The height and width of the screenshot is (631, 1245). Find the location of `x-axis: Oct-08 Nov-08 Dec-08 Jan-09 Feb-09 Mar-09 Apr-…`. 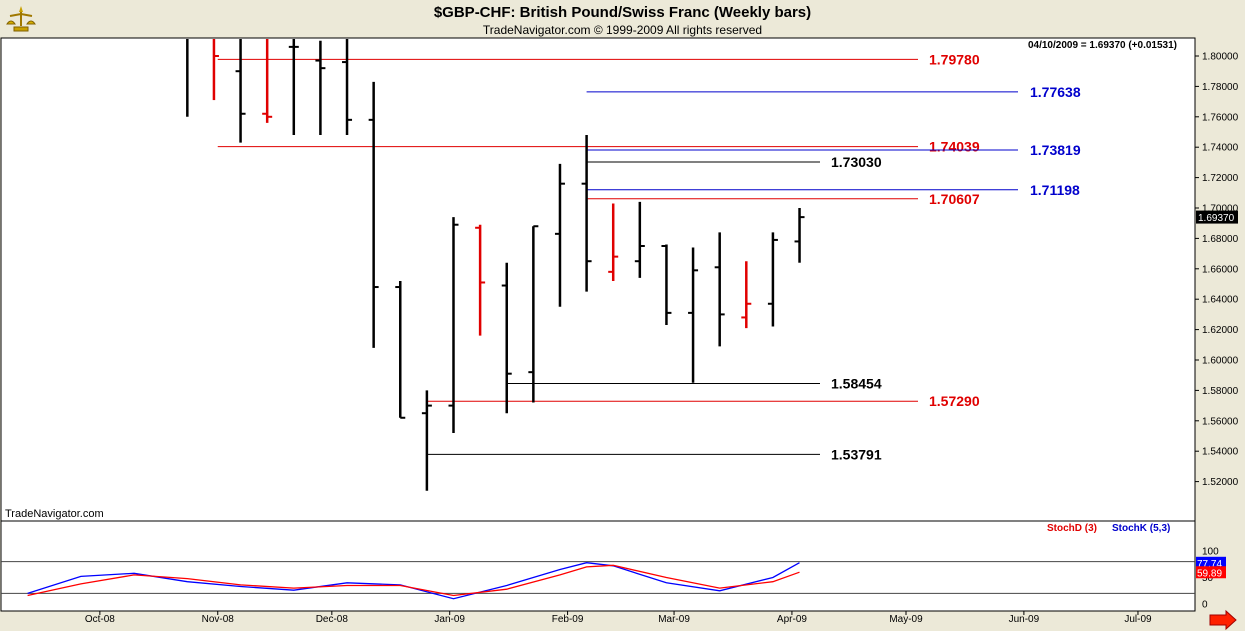

x-axis: Oct-08 Nov-08 Dec-08 Jan-09 Feb-09 Mar-09 Apr-… is located at coordinates (618, 618).